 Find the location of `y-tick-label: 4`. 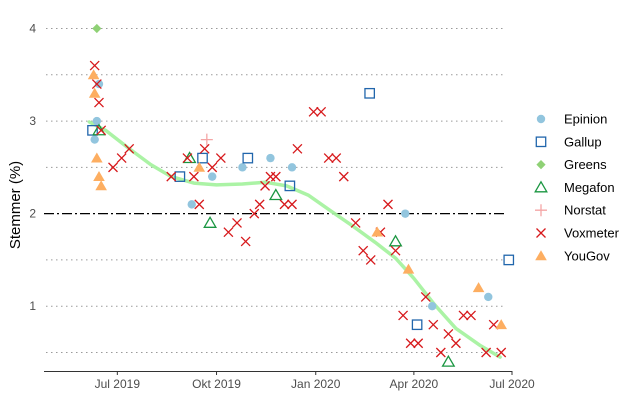

y-tick-label: 4 is located at coordinates (32, 29).